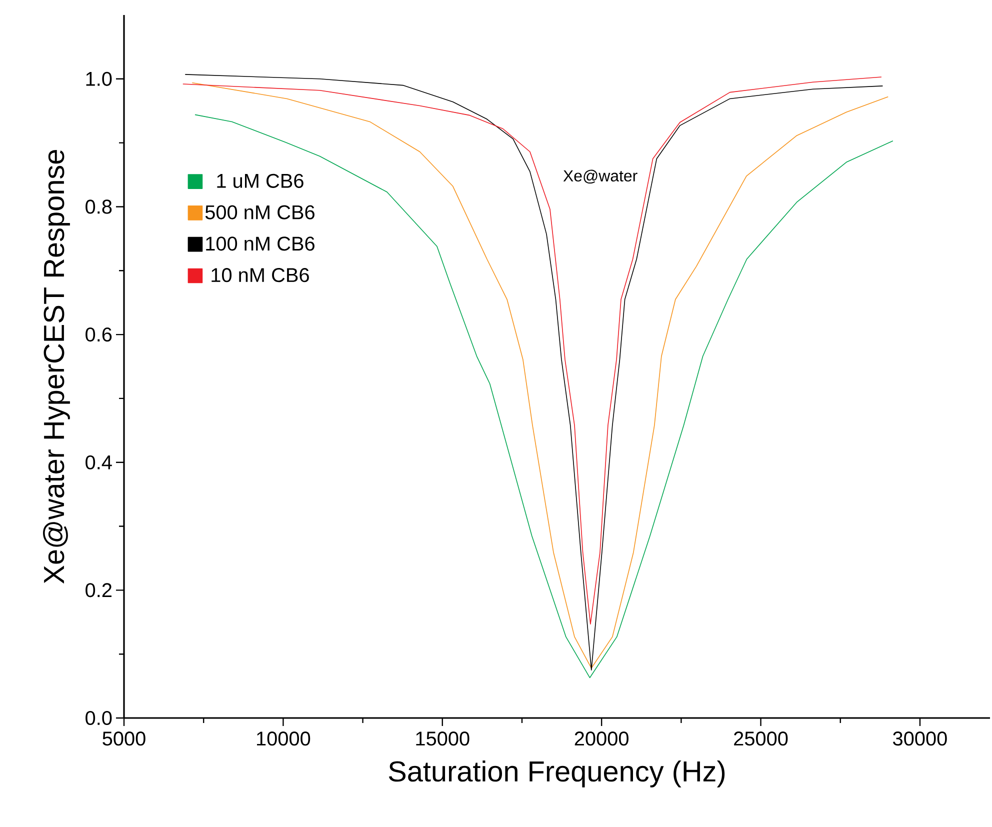  What do you see at coordinates (283, 739) in the screenshot?
I see `x-tick-label: 10000` at bounding box center [283, 739].